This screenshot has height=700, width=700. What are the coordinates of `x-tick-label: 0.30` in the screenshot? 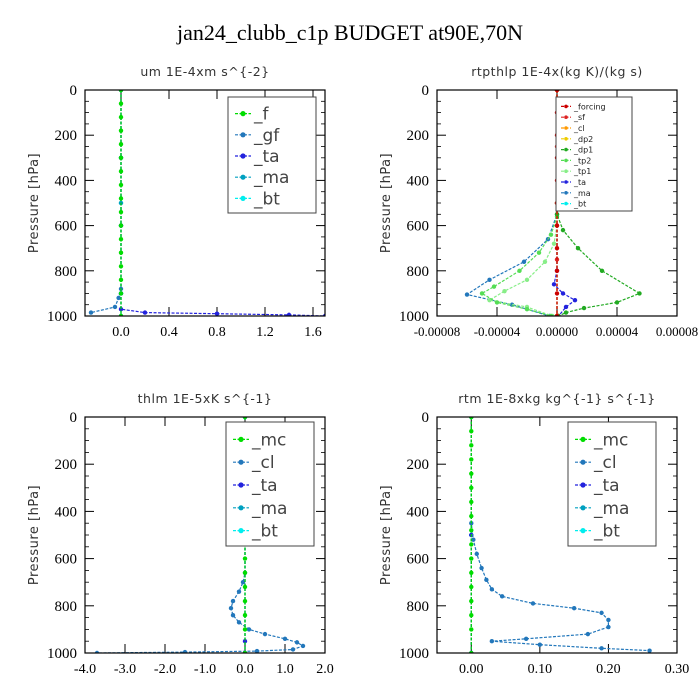 It's located at (677, 669).